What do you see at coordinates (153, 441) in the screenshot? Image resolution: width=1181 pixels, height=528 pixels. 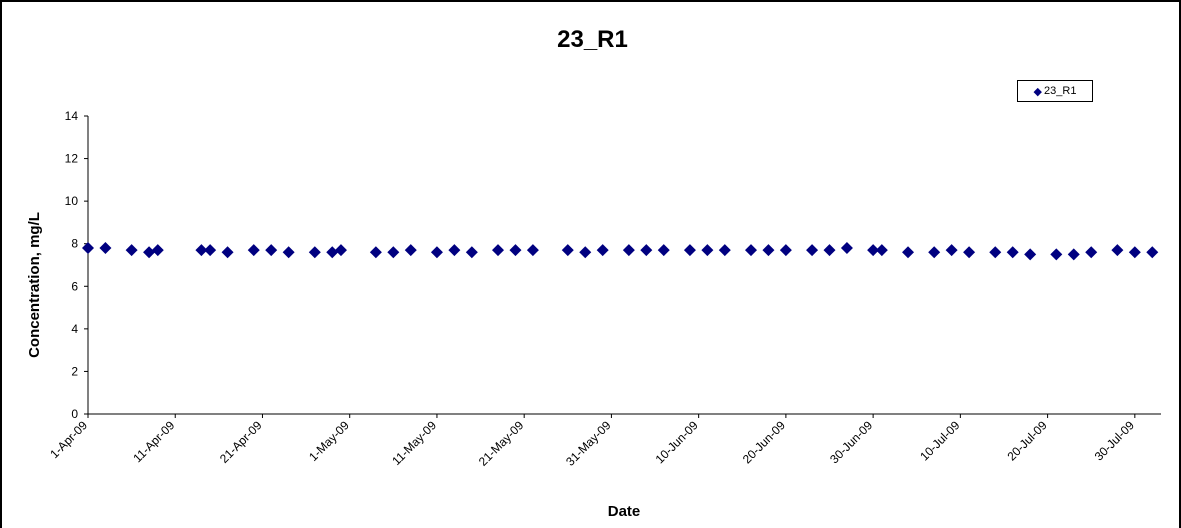 I see `x-tick-label: 11-Apr-09` at bounding box center [153, 441].